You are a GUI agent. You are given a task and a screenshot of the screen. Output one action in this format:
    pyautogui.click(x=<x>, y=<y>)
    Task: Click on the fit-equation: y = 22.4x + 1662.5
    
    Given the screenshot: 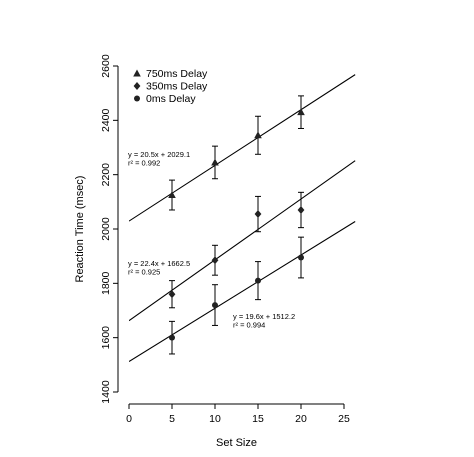 What is the action you would take?
    pyautogui.click(x=159, y=263)
    